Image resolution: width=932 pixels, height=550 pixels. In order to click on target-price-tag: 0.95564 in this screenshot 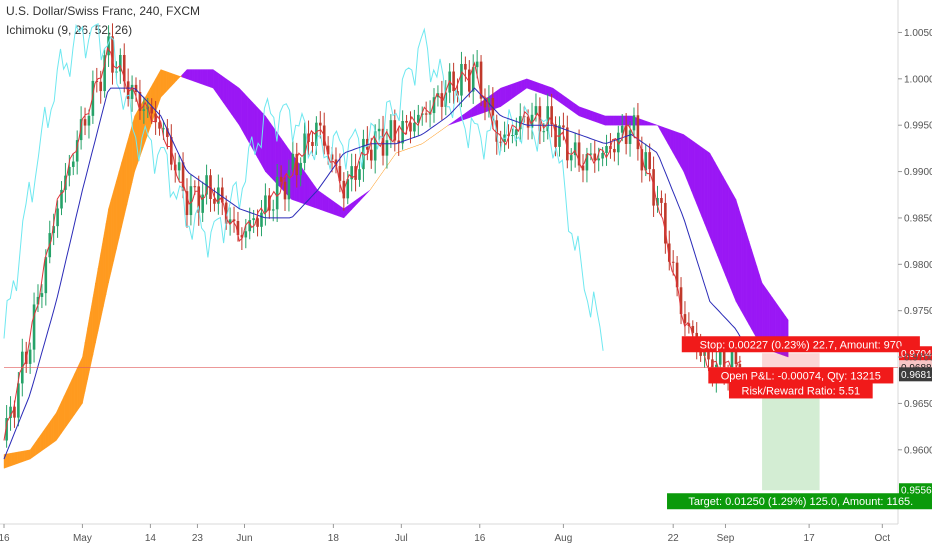, I will do `click(915, 490)`.